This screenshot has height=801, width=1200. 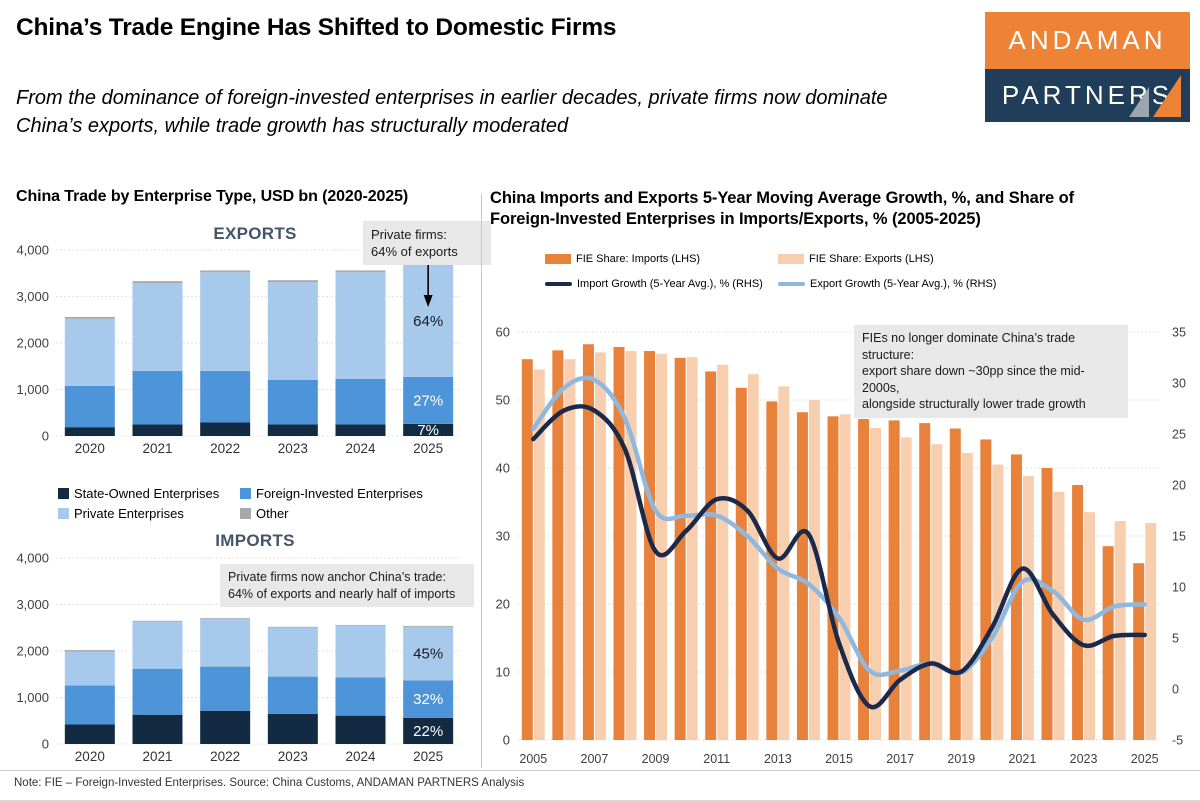 What do you see at coordinates (481, 481) in the screenshot?
I see `panel-divider` at bounding box center [481, 481].